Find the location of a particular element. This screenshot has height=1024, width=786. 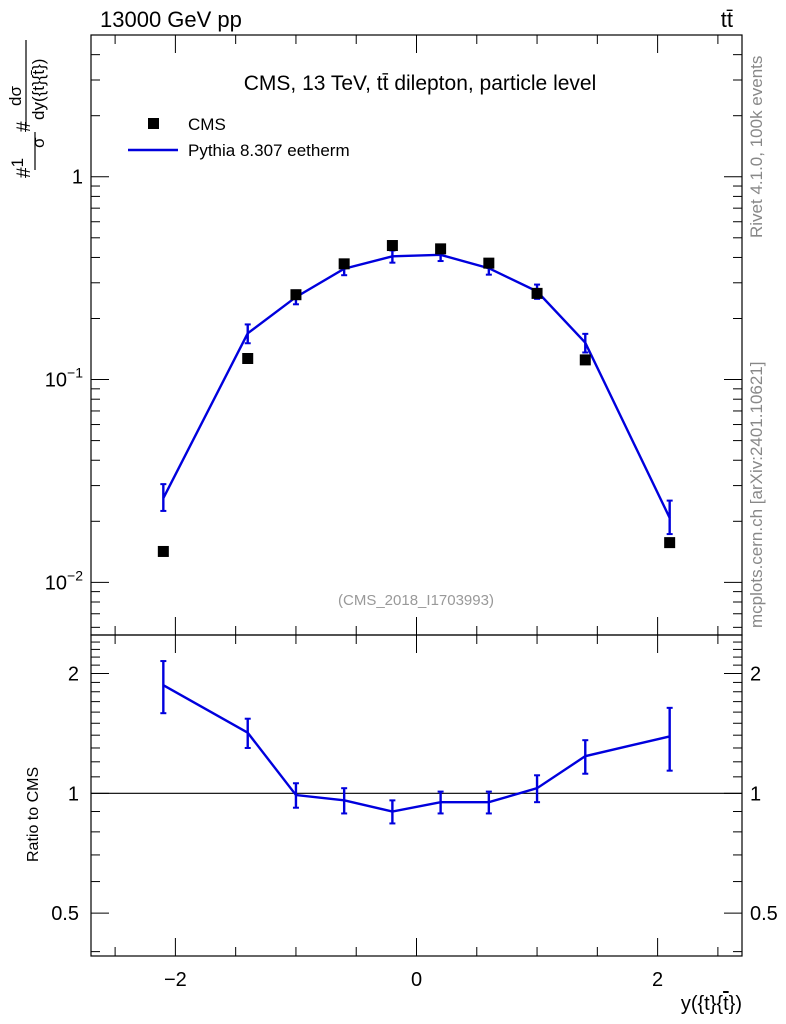

legend-marker-cms is located at coordinates (153, 123).